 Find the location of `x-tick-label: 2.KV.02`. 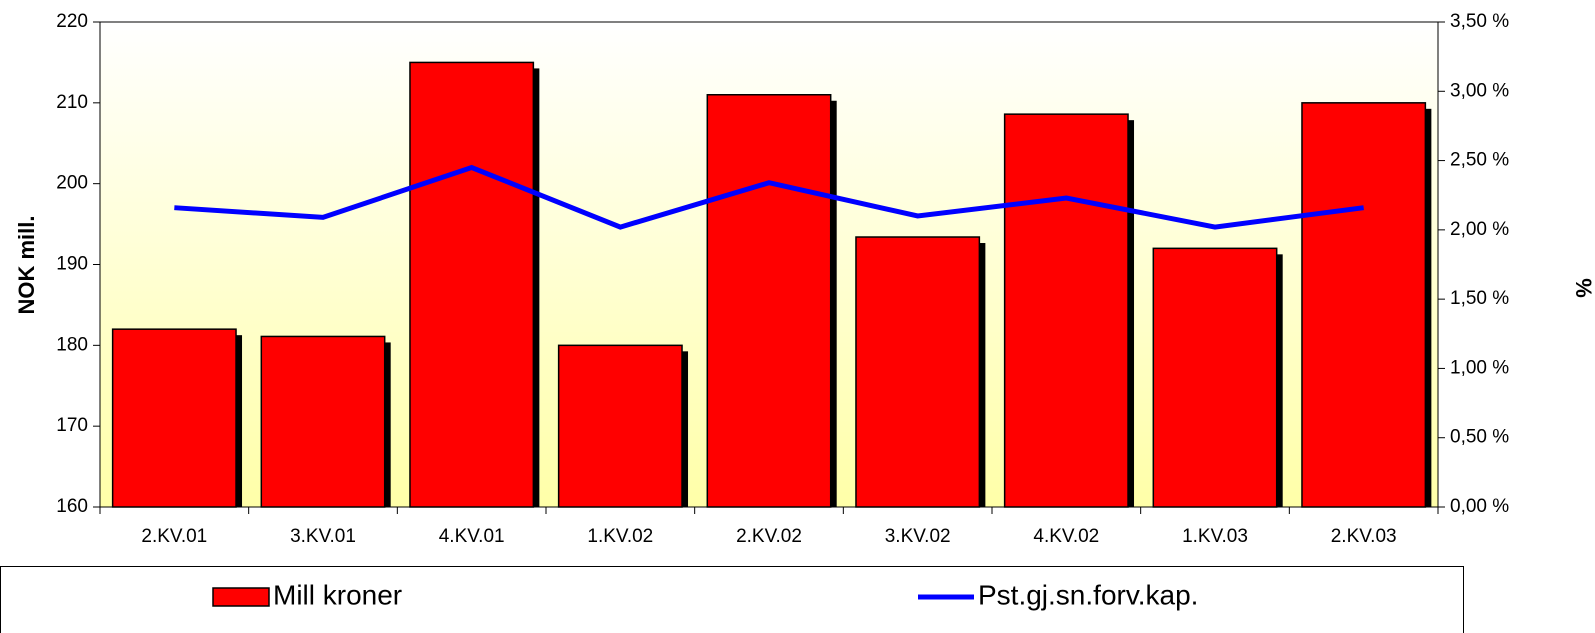

x-tick-label: 2.KV.02 is located at coordinates (769, 536).